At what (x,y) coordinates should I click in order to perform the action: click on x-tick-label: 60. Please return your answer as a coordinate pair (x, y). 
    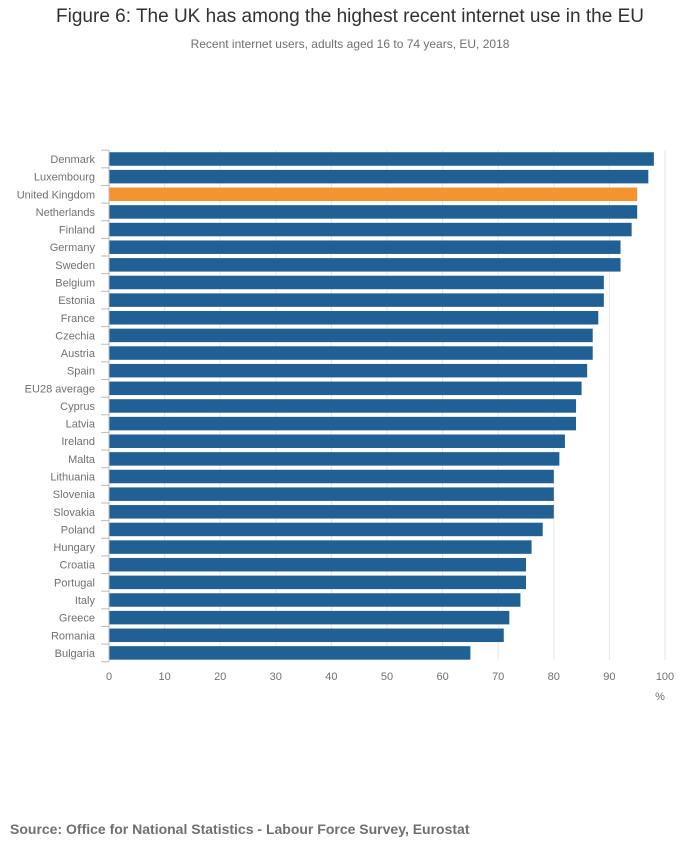
    Looking at the image, I should click on (442, 677).